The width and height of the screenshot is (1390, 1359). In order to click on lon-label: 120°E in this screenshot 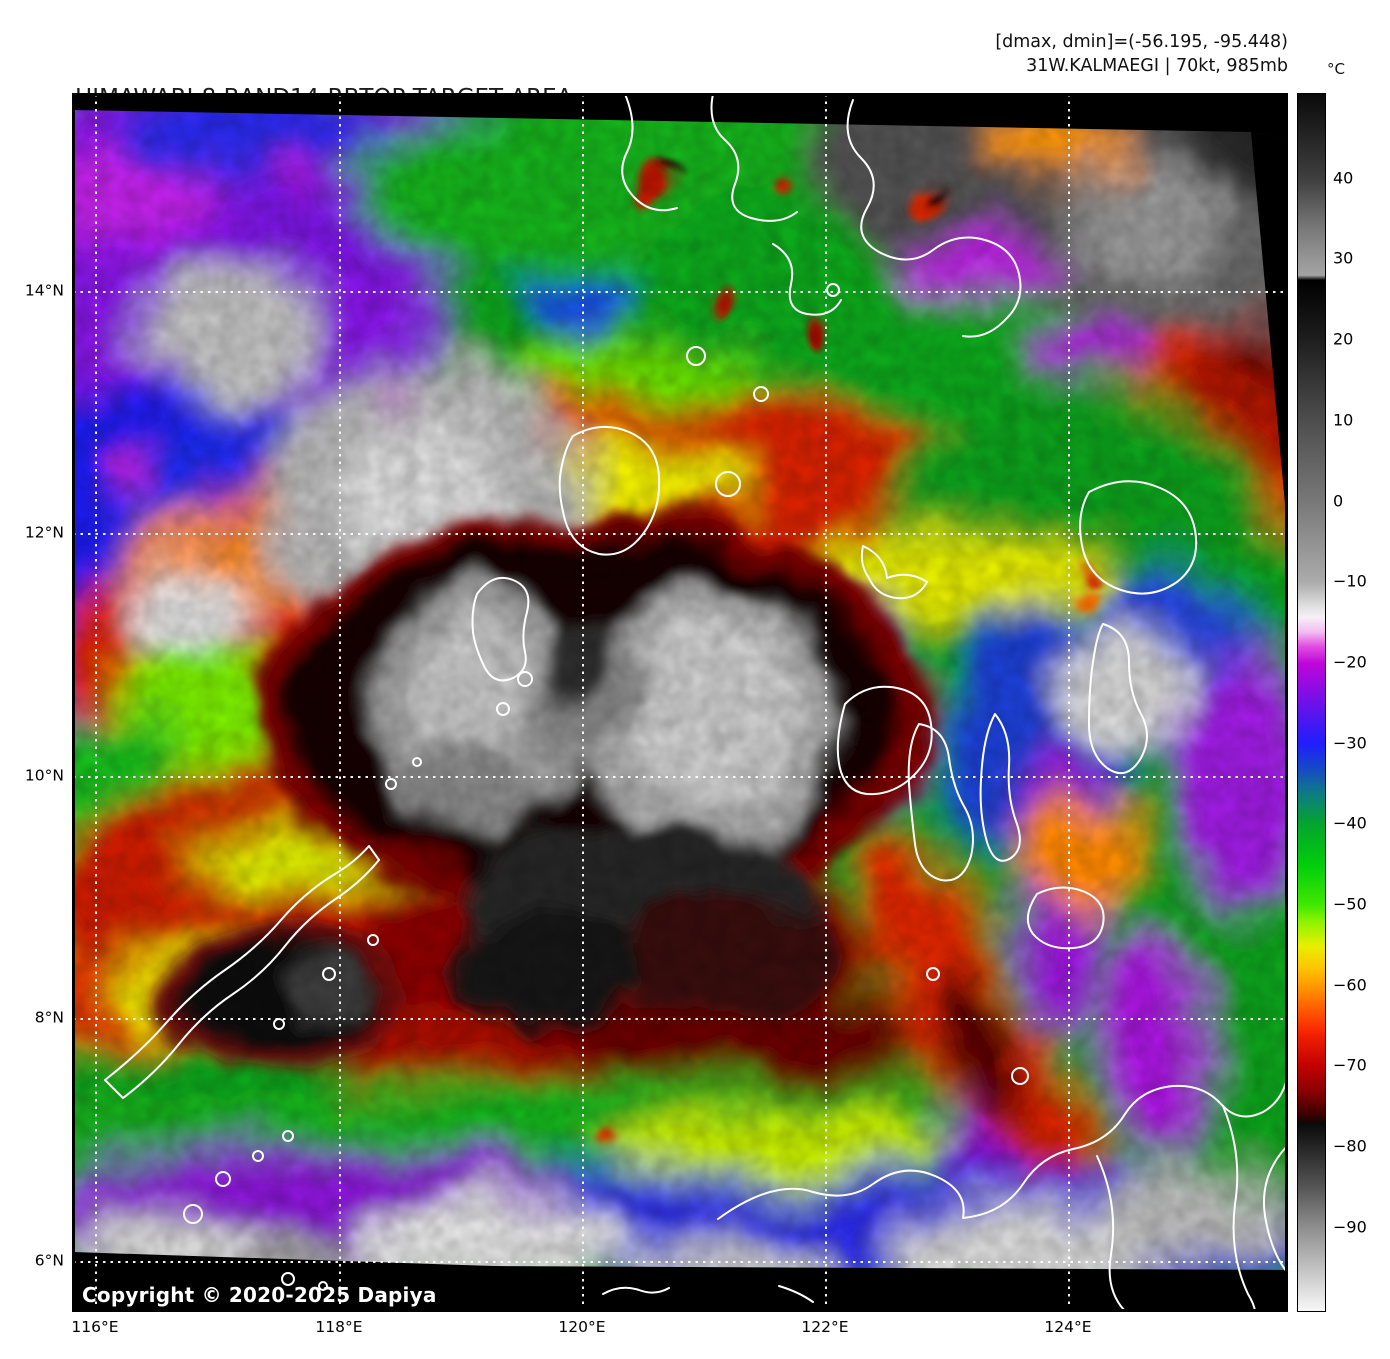, I will do `click(582, 1327)`.